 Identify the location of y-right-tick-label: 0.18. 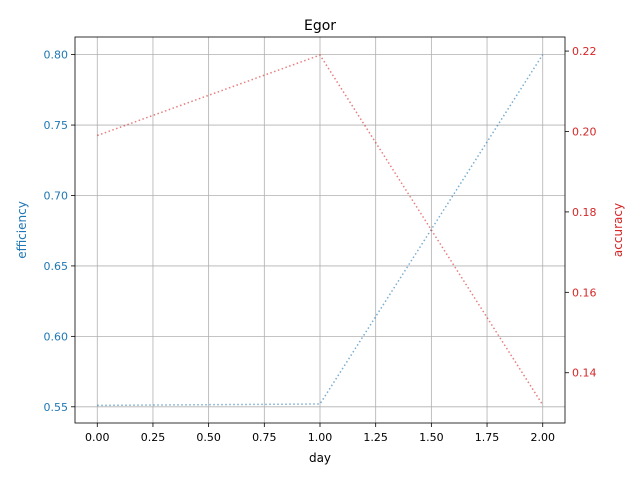
(584, 212).